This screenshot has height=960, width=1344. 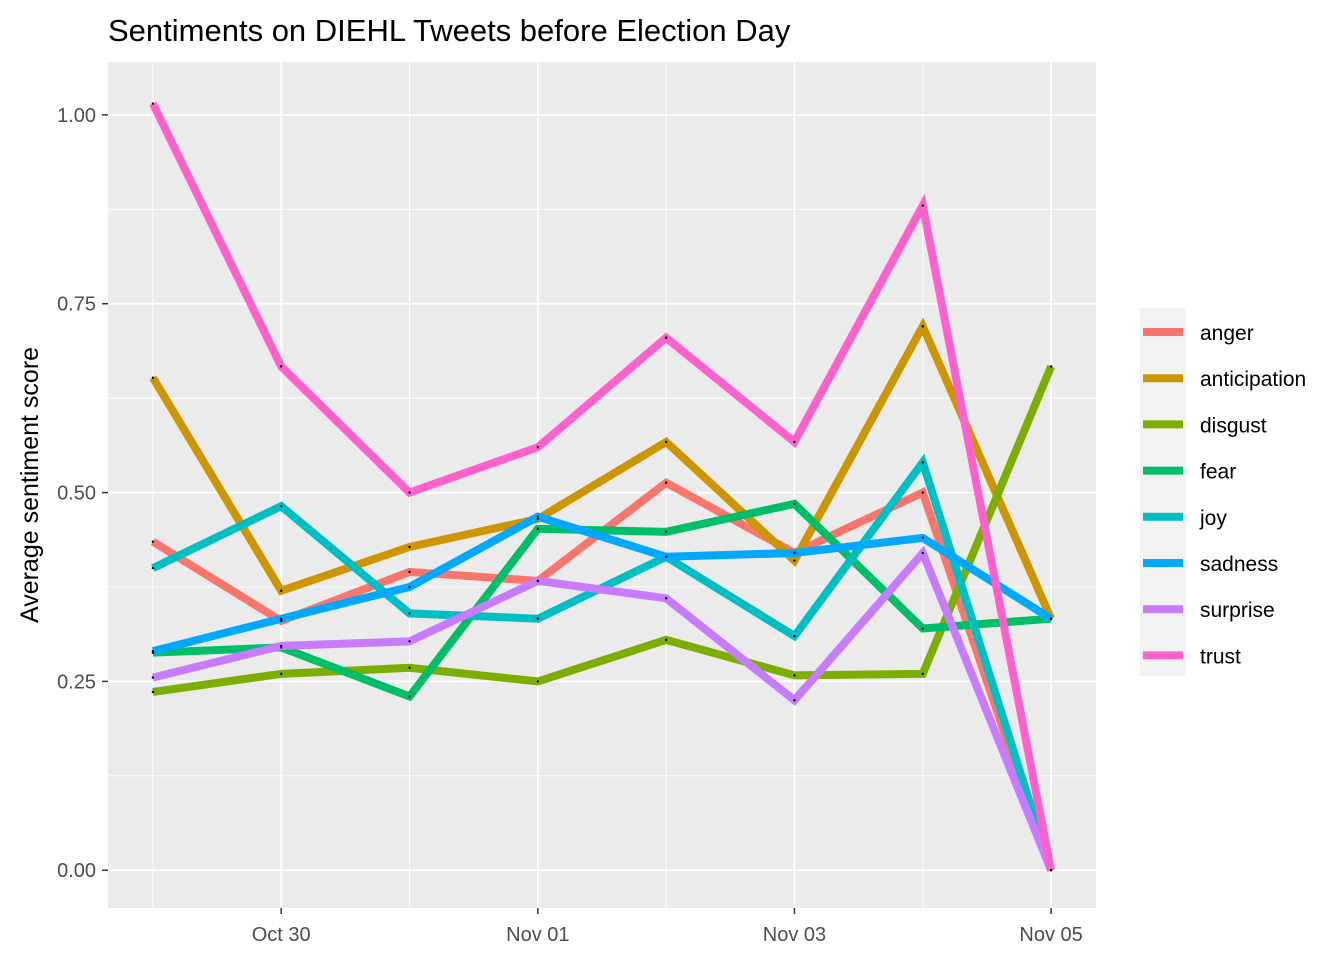 I want to click on legend-label-trust: trust, so click(x=1220, y=656).